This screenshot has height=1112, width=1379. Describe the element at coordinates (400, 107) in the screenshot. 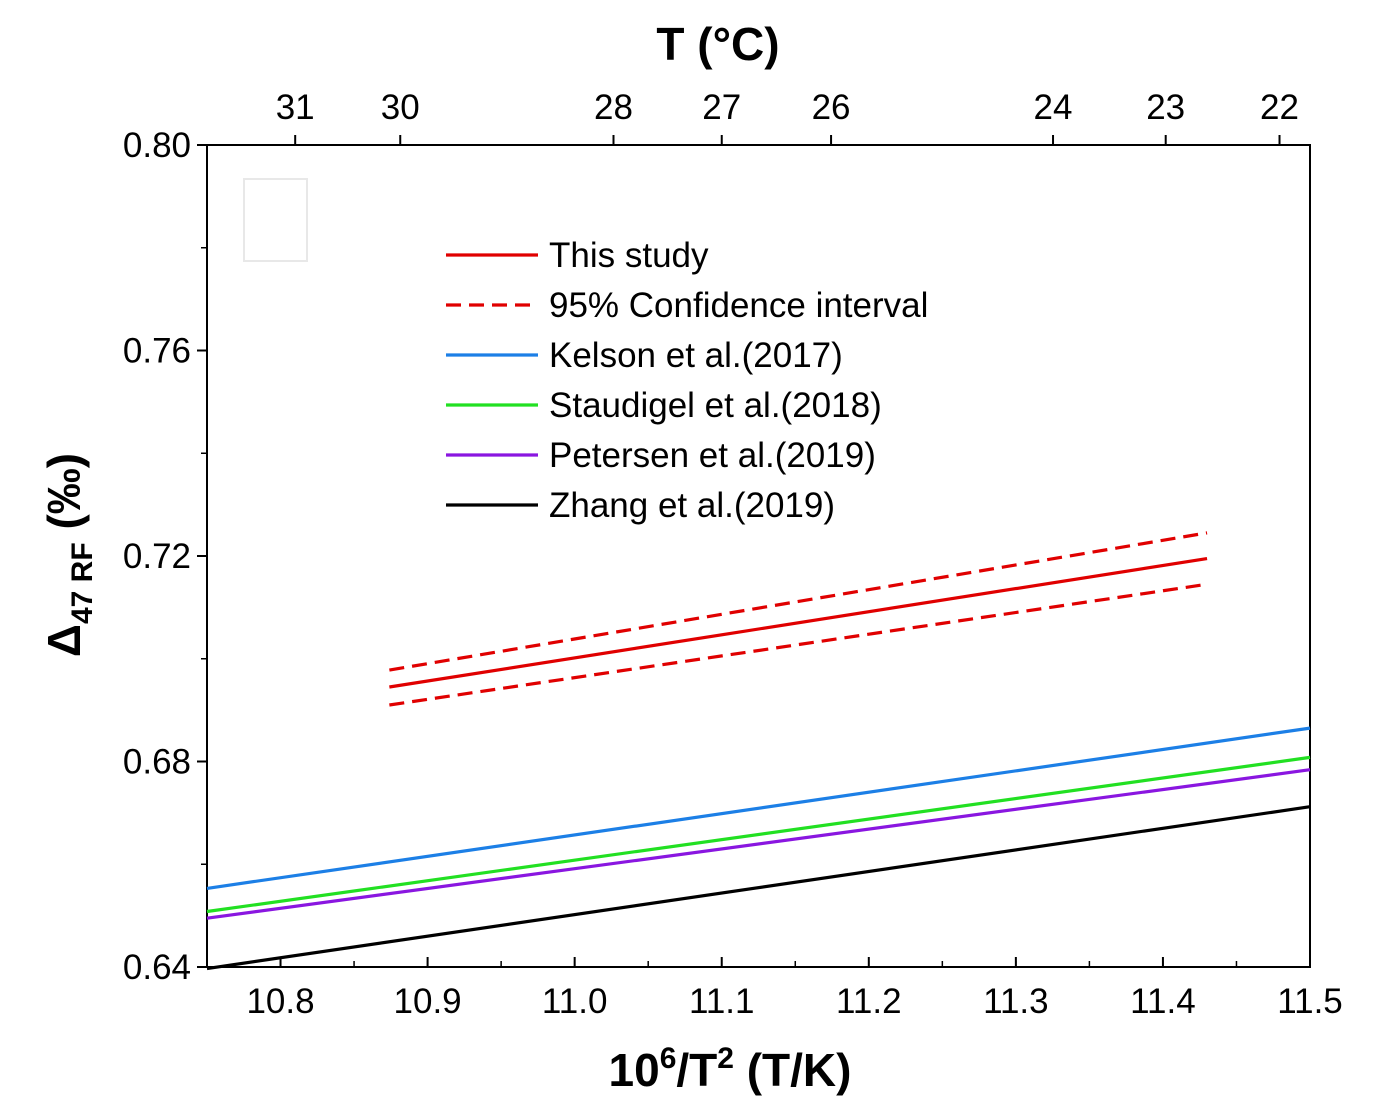

I see `x-tick-label-top: 30` at that location.